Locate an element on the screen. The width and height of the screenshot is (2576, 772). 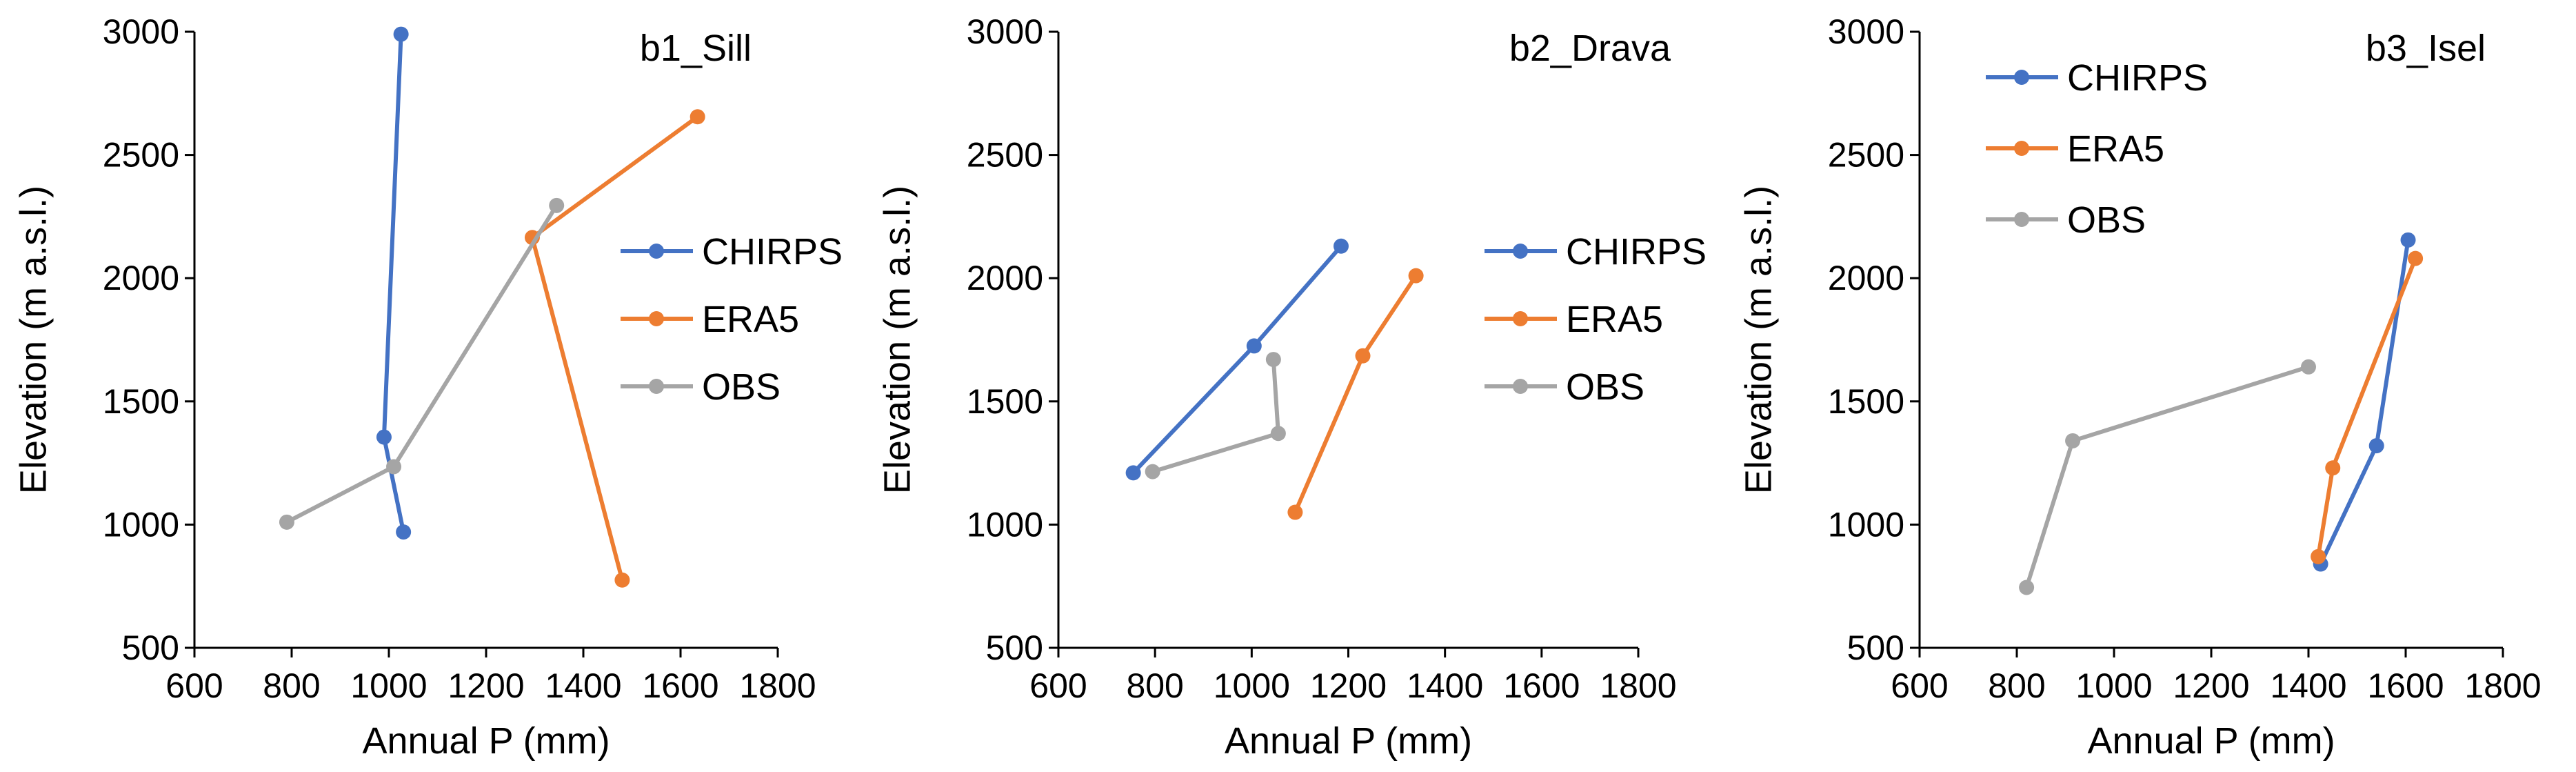
panel-title: b1_Sill is located at coordinates (696, 49).